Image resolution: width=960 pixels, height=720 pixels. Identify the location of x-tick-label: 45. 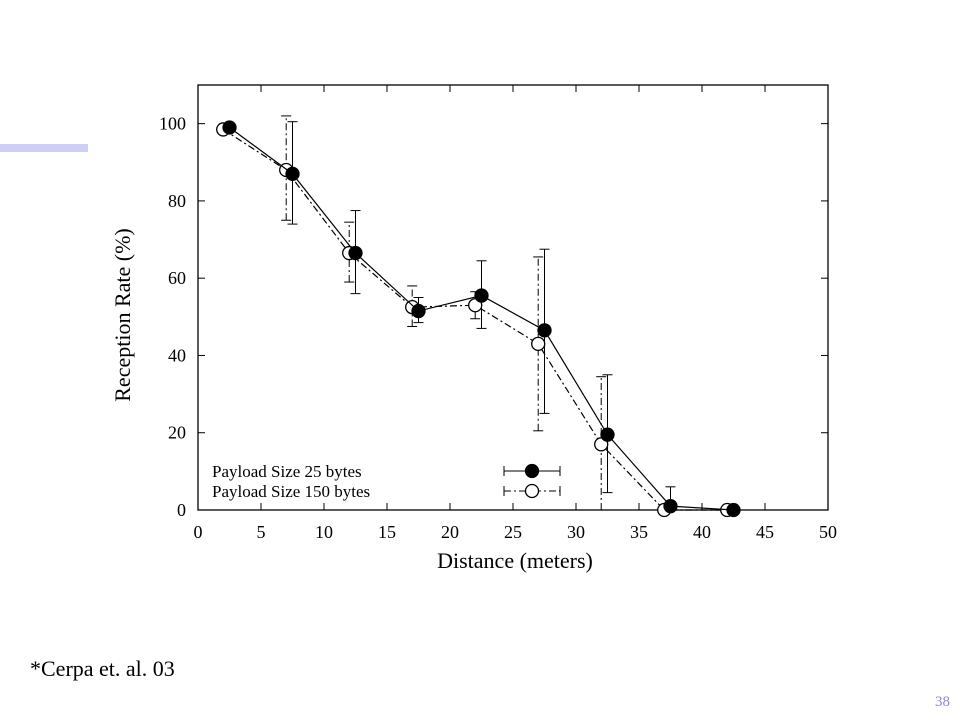
(765, 532).